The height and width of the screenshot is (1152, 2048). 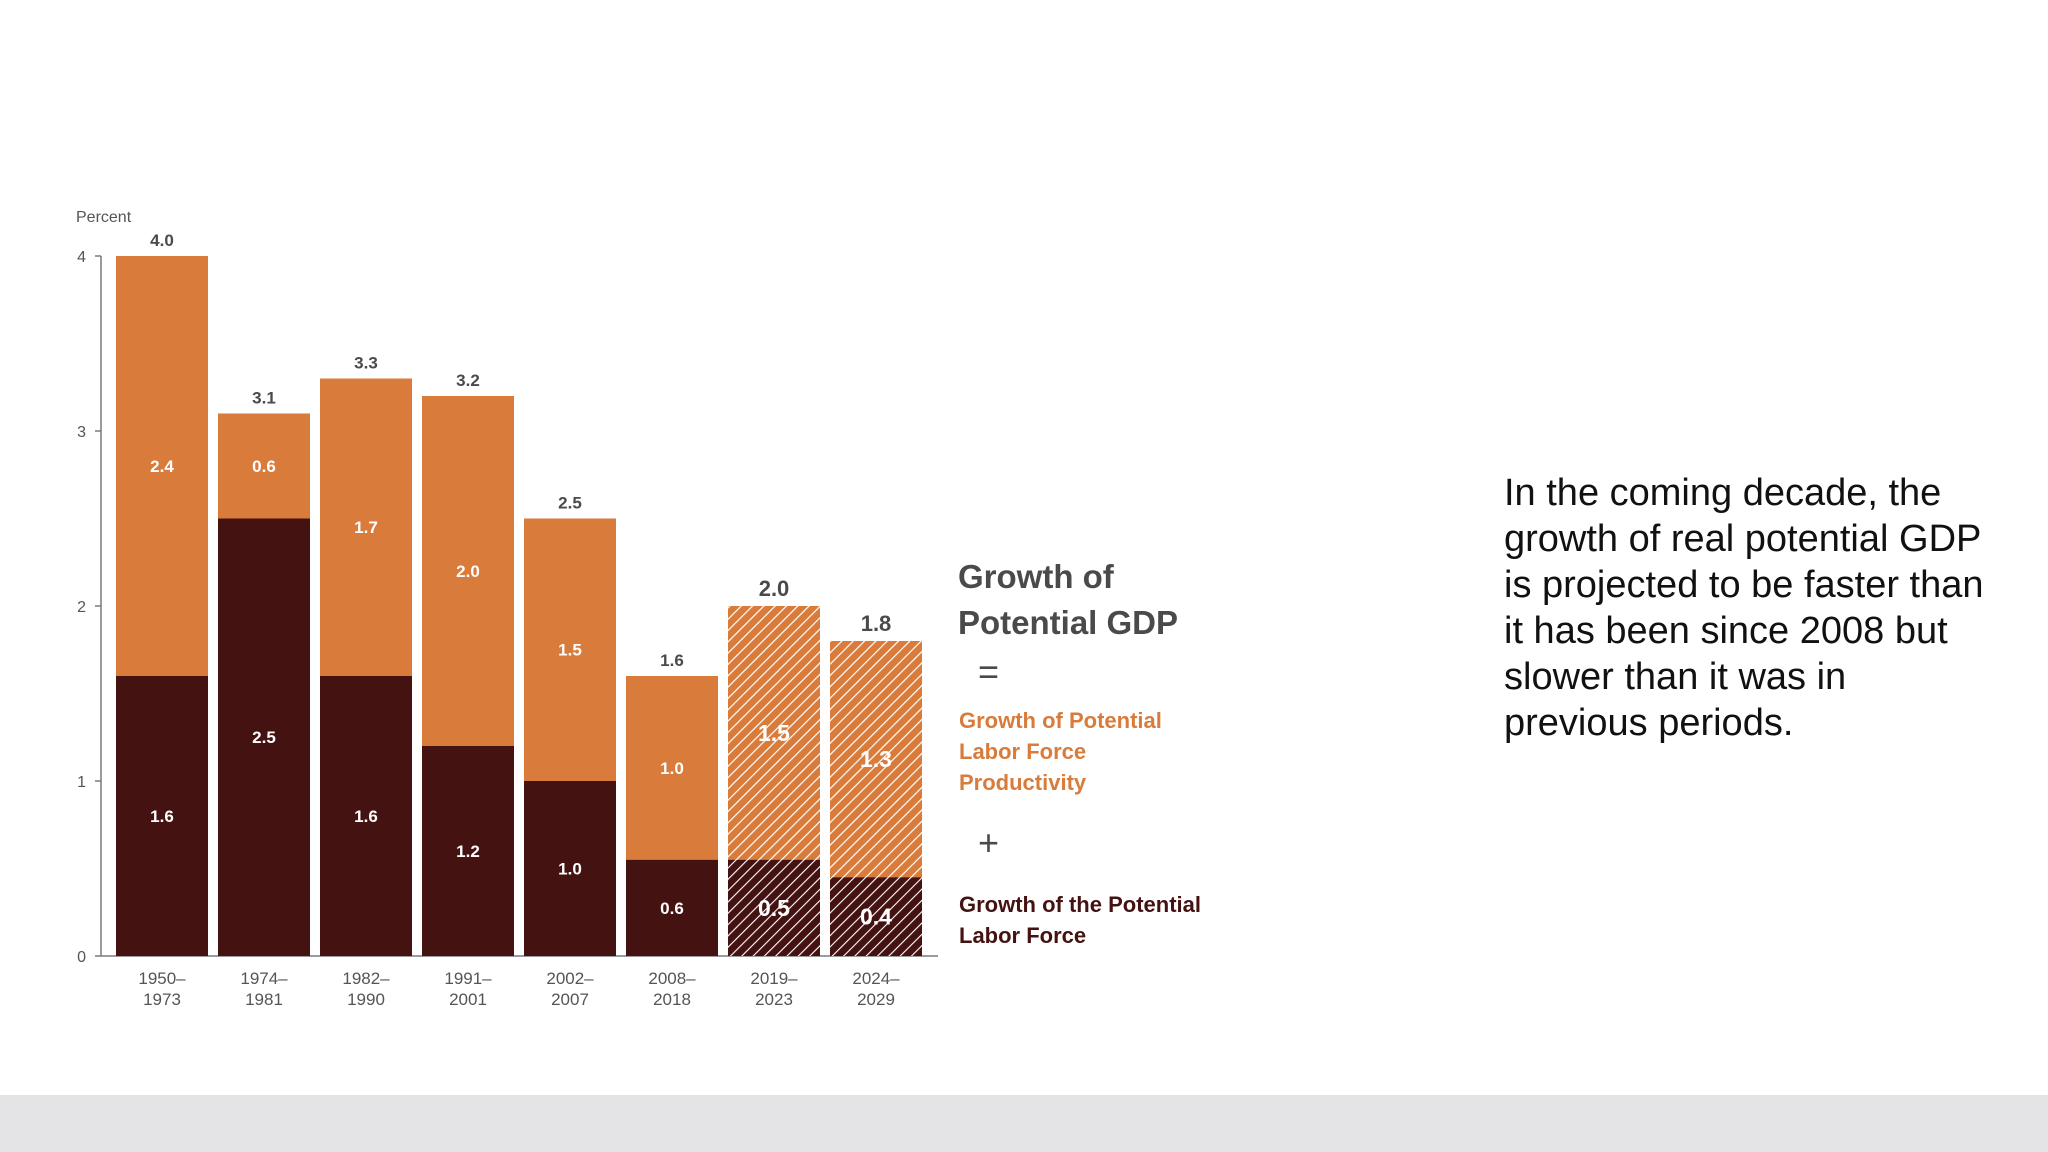 What do you see at coordinates (89, 607) in the screenshot?
I see `y-axis-ticks: 0 1 2 3 4` at bounding box center [89, 607].